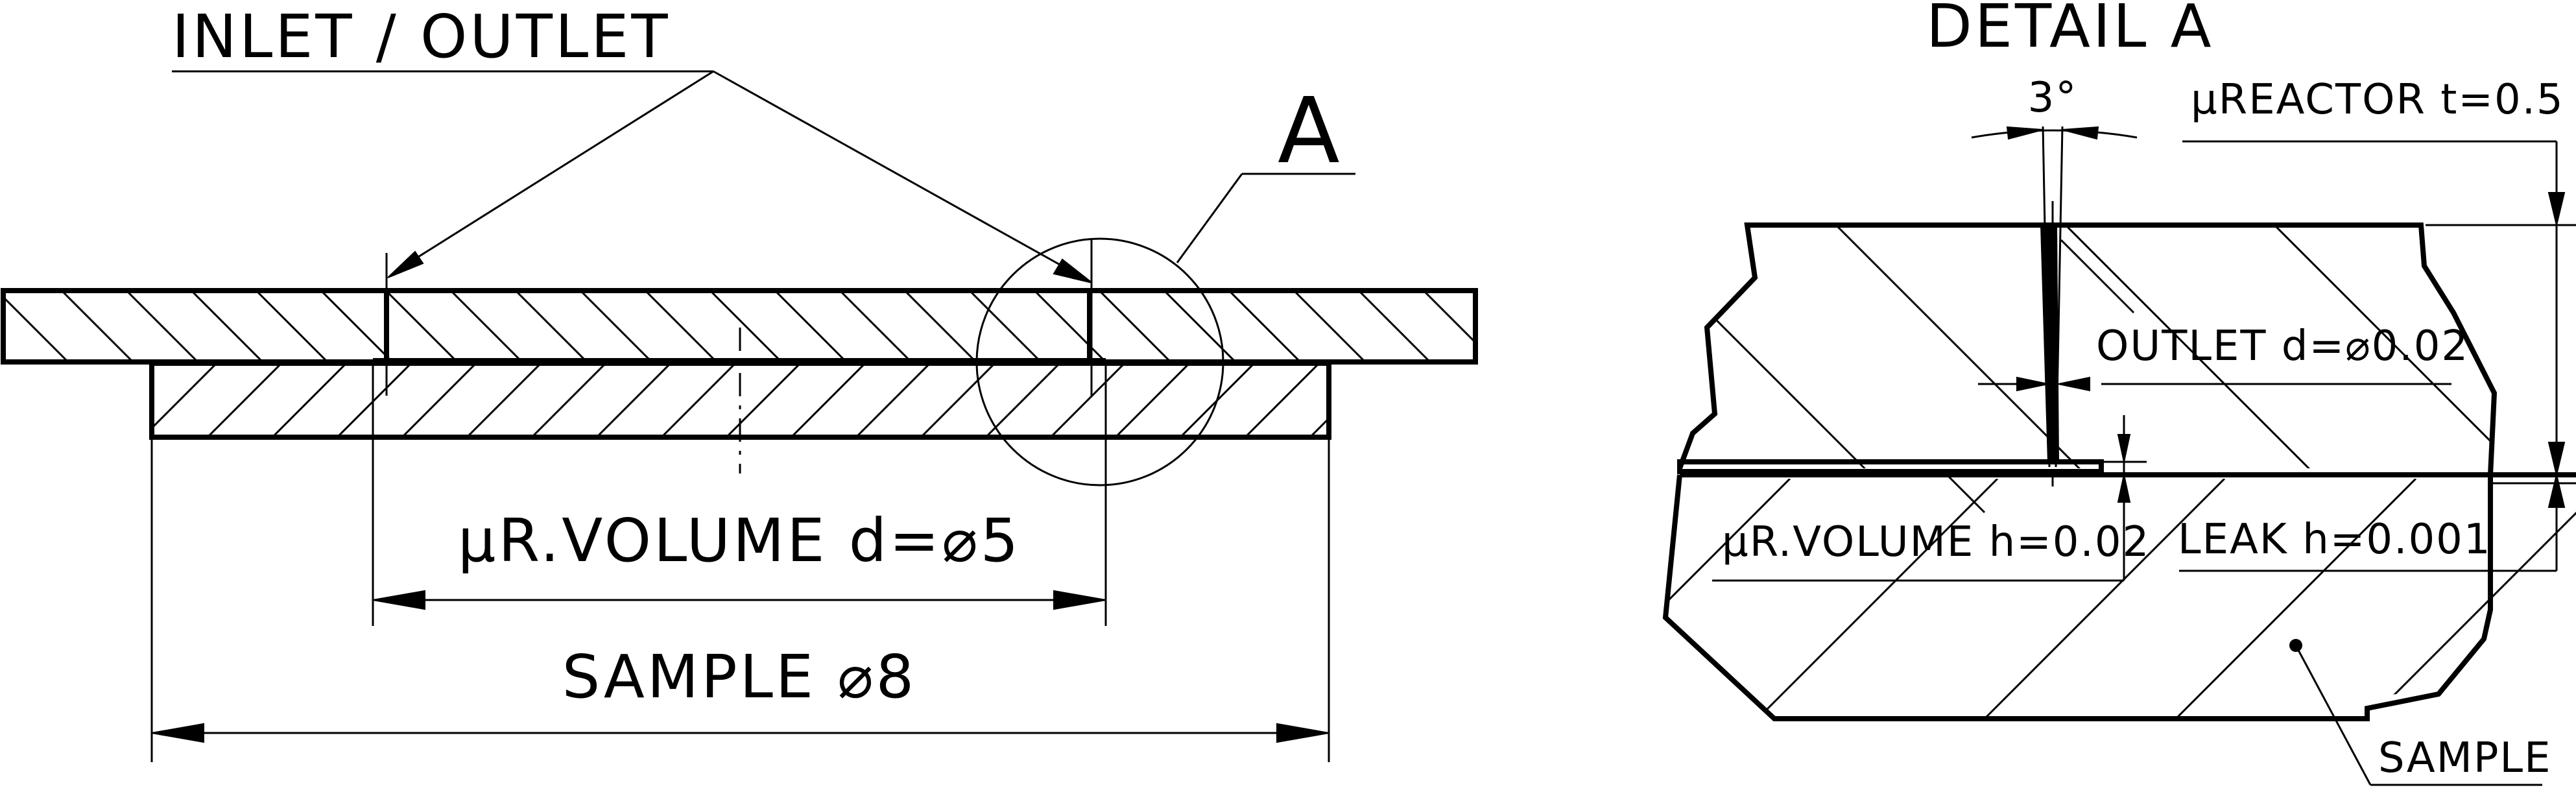 This screenshot has height=792, width=2576. Describe the element at coordinates (1303, 733) in the screenshot. I see `sample-arrow-right` at that location.